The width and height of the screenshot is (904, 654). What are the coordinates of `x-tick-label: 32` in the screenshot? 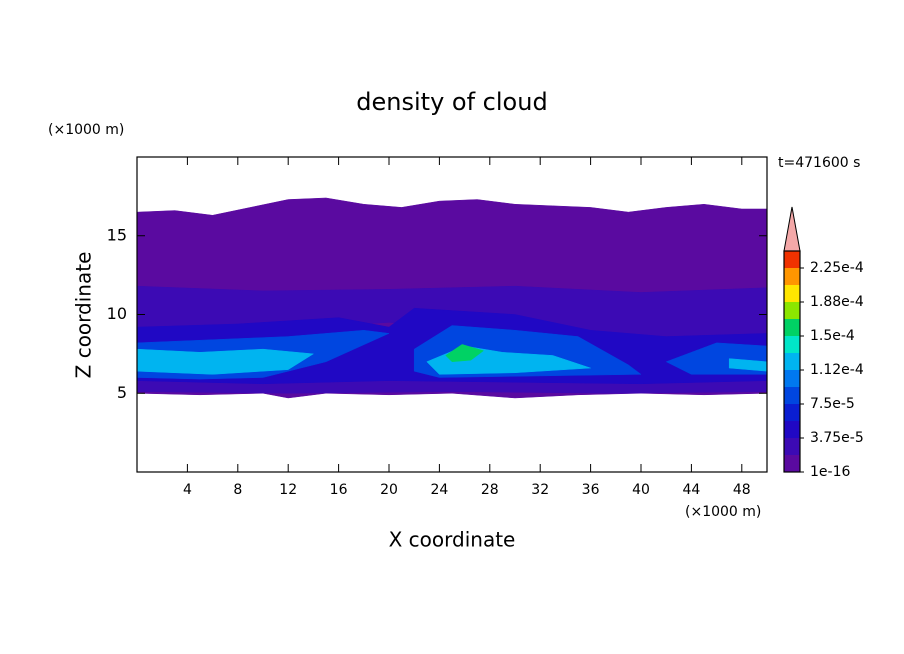 It's located at (540, 490).